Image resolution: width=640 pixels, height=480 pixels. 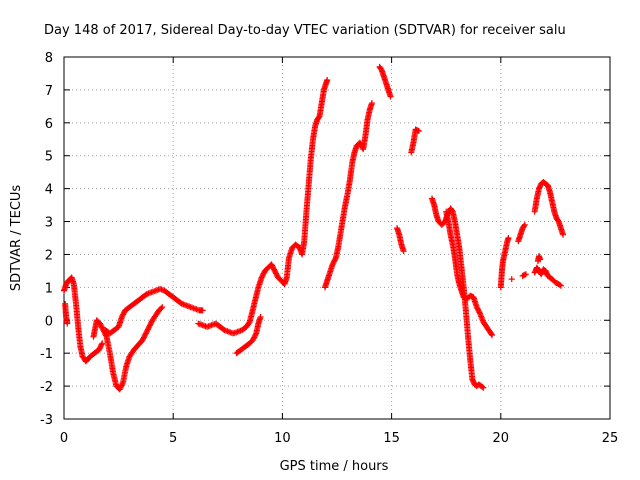 I want to click on x-tick-labels: 0 5 10 15 20 25, so click(x=339, y=438).